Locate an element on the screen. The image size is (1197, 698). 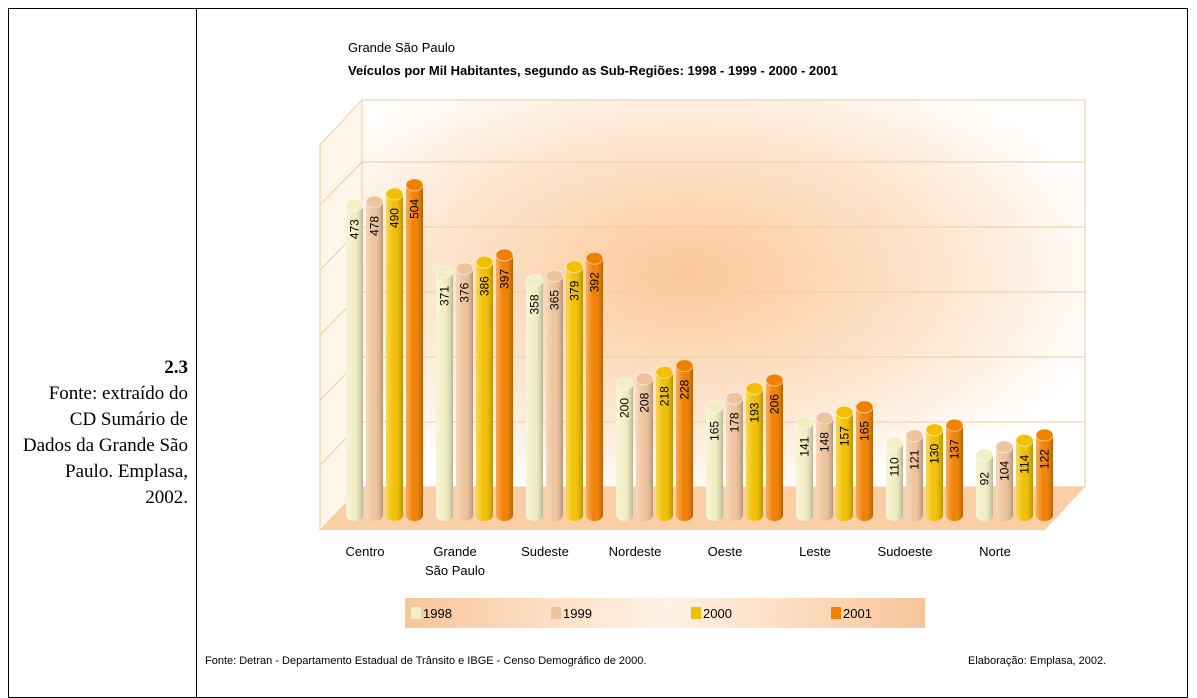
value-label: 110 is located at coordinates (895, 466).